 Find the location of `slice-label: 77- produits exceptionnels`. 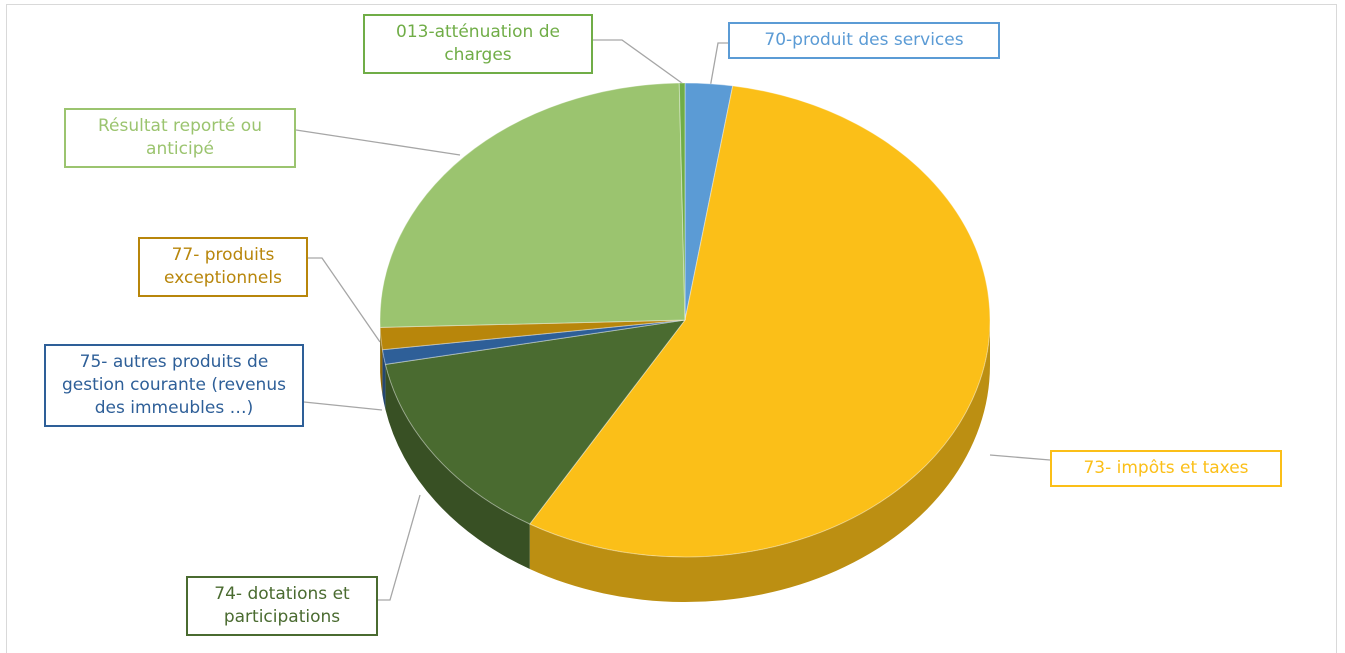

slice-label: 77- produits exceptionnels is located at coordinates (223, 267).